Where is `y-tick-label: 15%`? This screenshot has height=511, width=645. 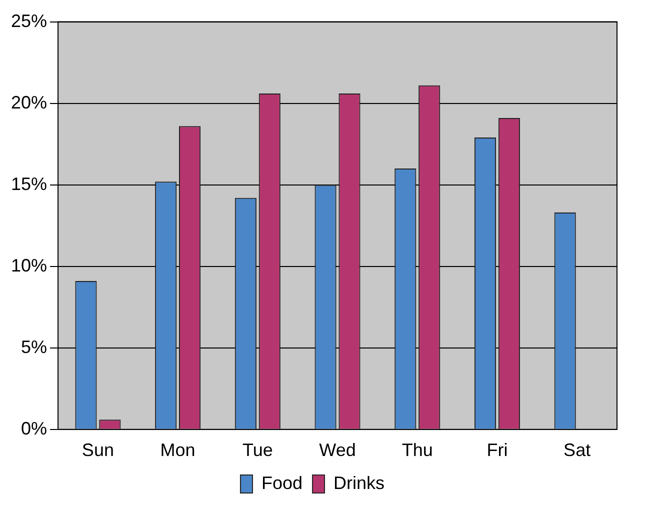
y-tick-label: 15% is located at coordinates (29, 184).